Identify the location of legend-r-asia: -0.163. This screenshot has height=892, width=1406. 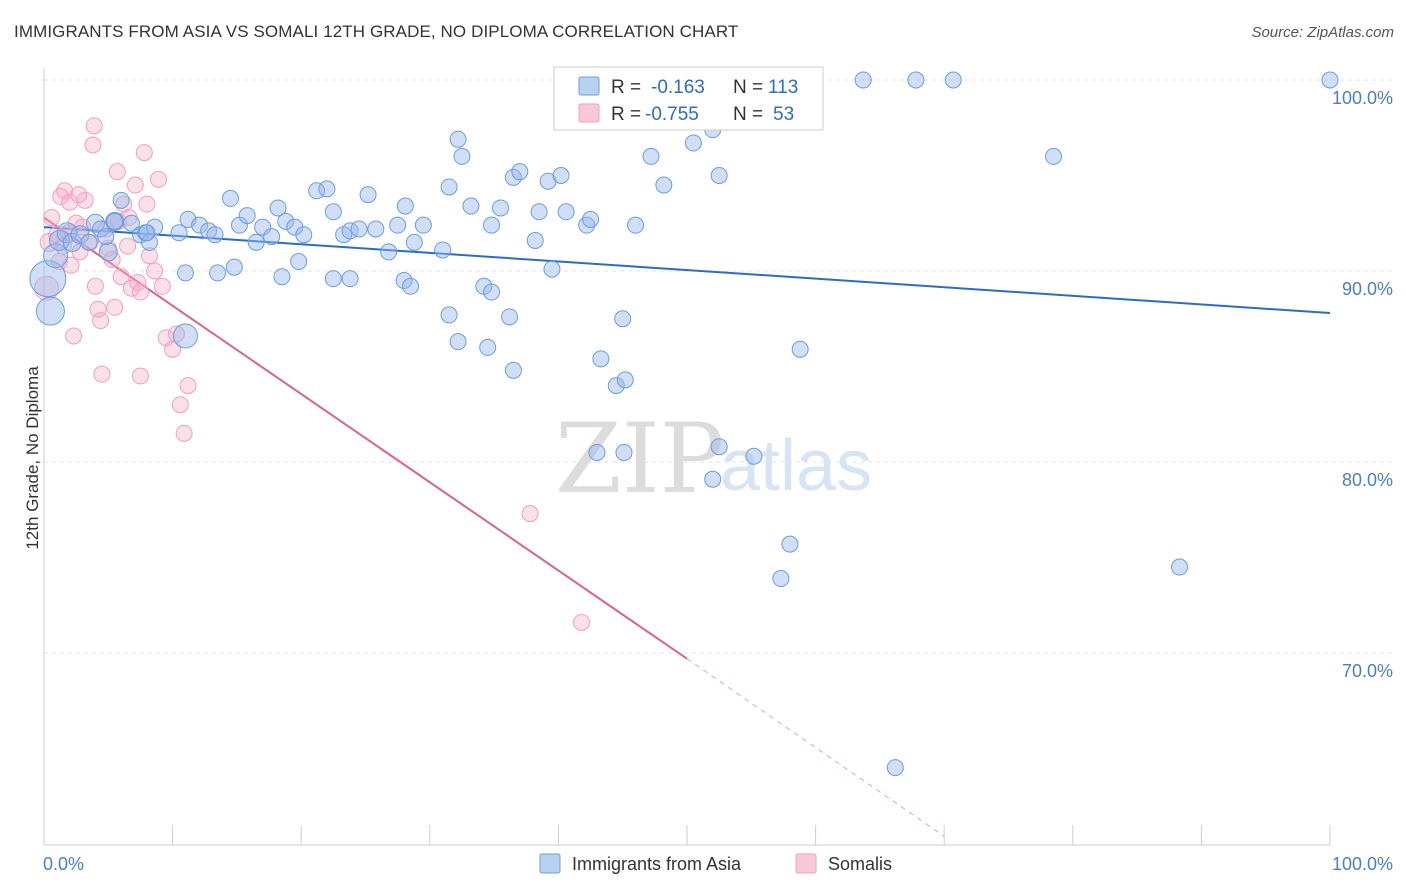
(678, 87).